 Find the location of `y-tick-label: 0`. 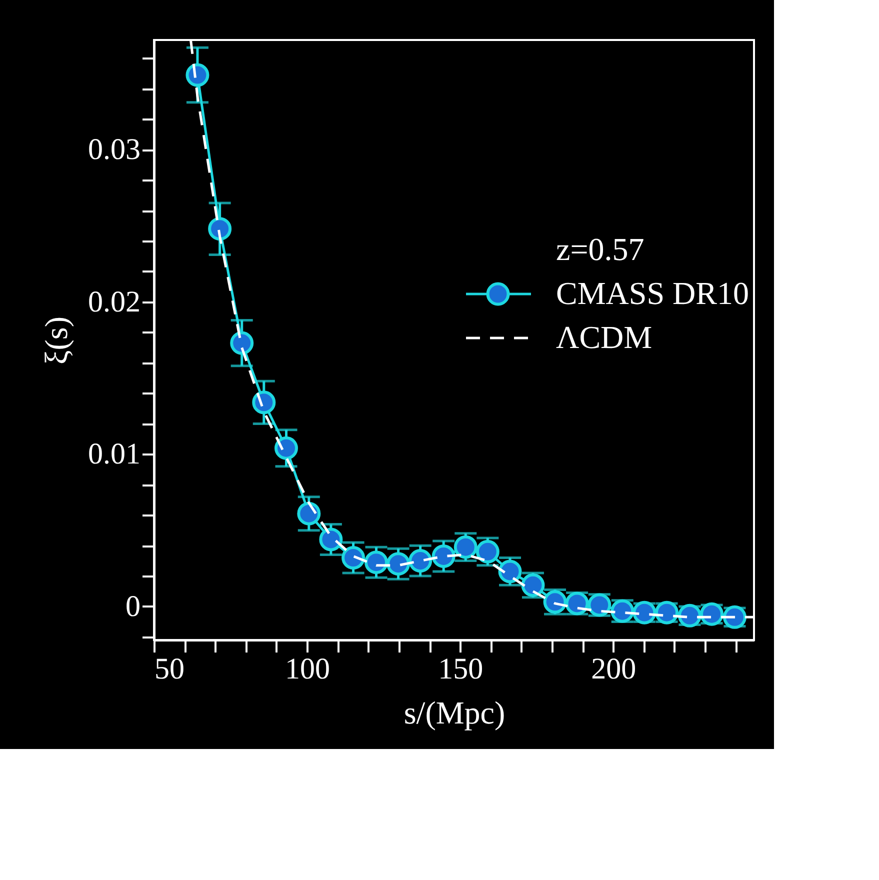

y-tick-label: 0 is located at coordinates (133, 606).